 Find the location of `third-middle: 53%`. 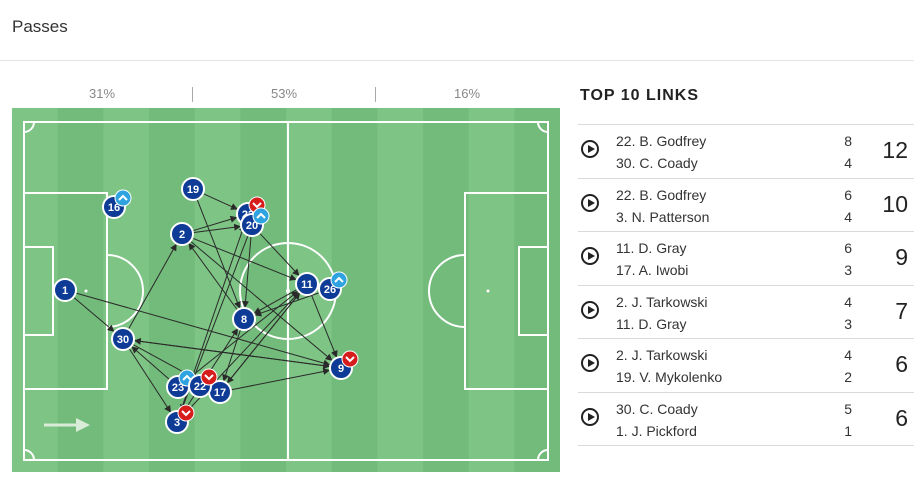

third-middle: 53% is located at coordinates (284, 93).